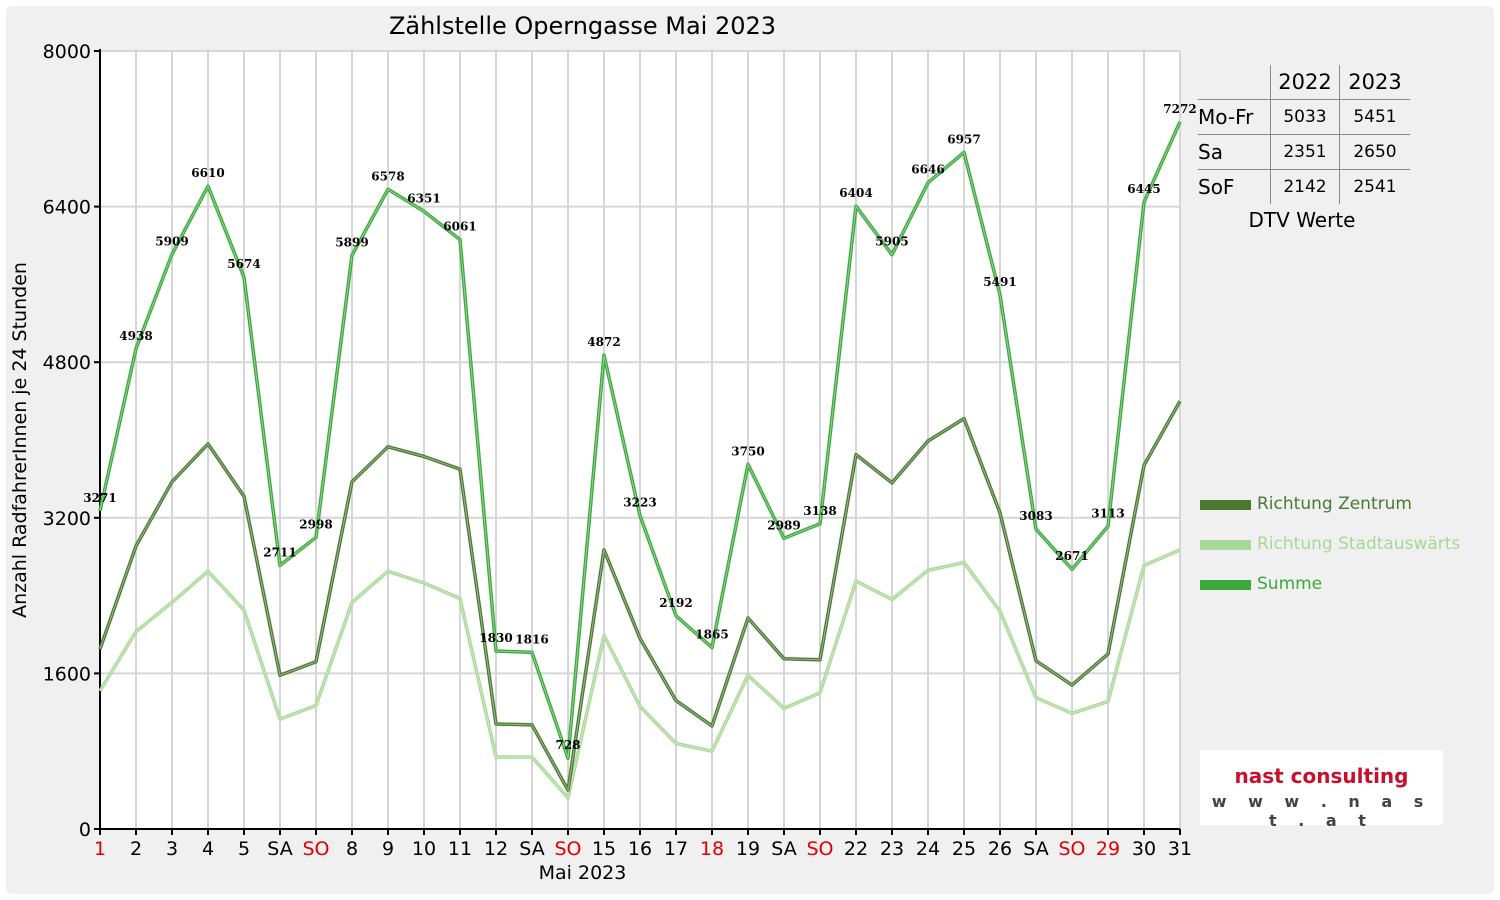 Image resolution: width=1500 pixels, height=900 pixels. What do you see at coordinates (136, 849) in the screenshot?
I see `x-tick-label: 2` at bounding box center [136, 849].